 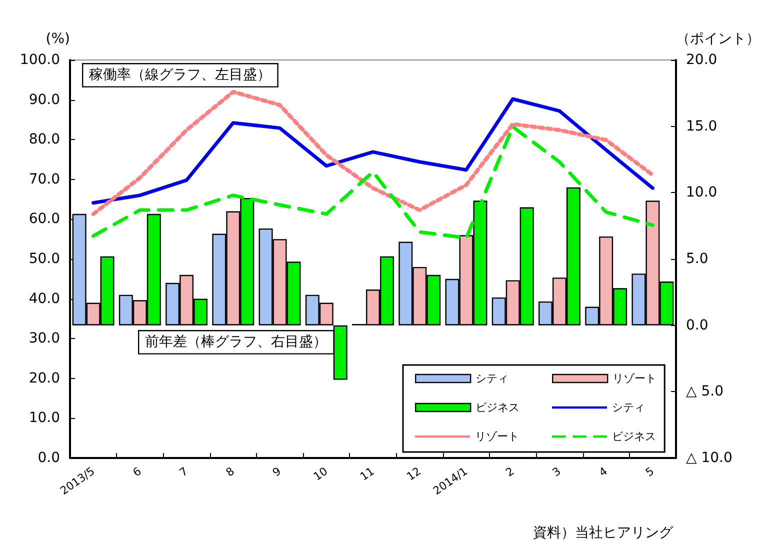 I want to click on line-series, so click(x=373, y=151).